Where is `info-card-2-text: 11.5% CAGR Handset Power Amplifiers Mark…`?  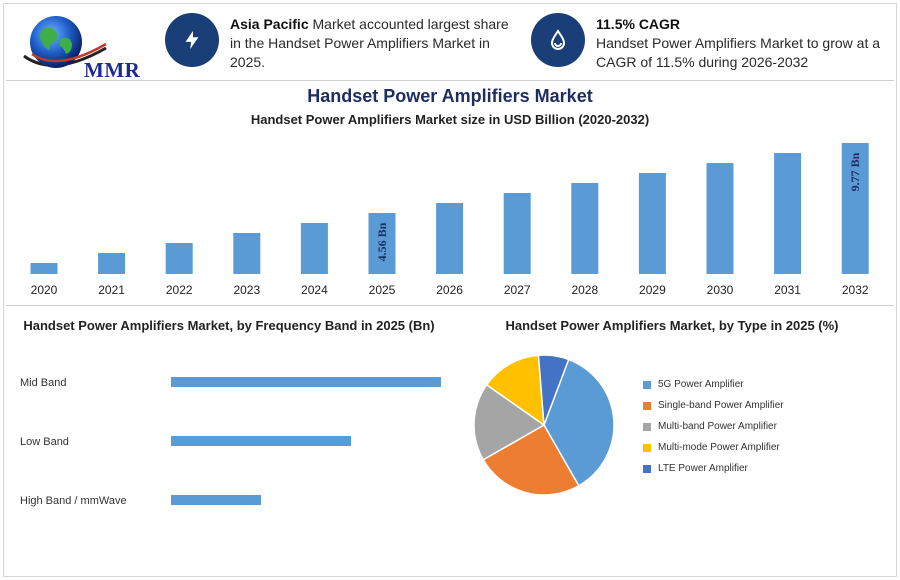
info-card-2-text: 11.5% CAGR Handset Power Amplifiers Mark… is located at coordinates (741, 43).